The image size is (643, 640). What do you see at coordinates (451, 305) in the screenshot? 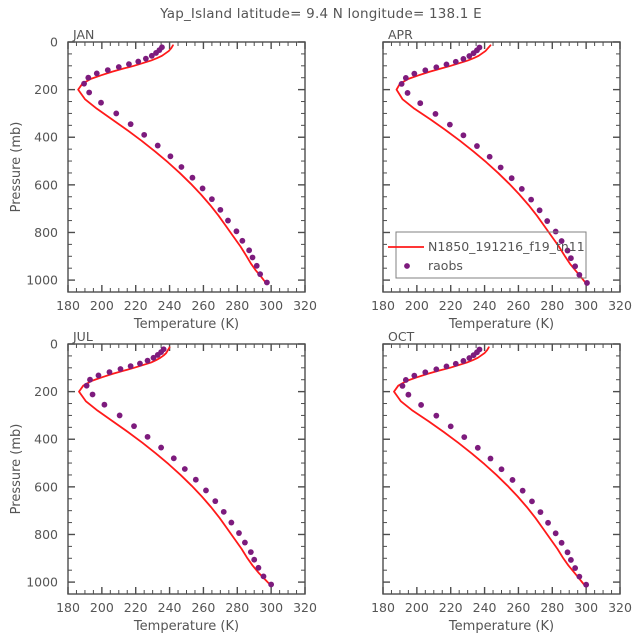
I see `x-tick-label: 220` at bounding box center [451, 305].